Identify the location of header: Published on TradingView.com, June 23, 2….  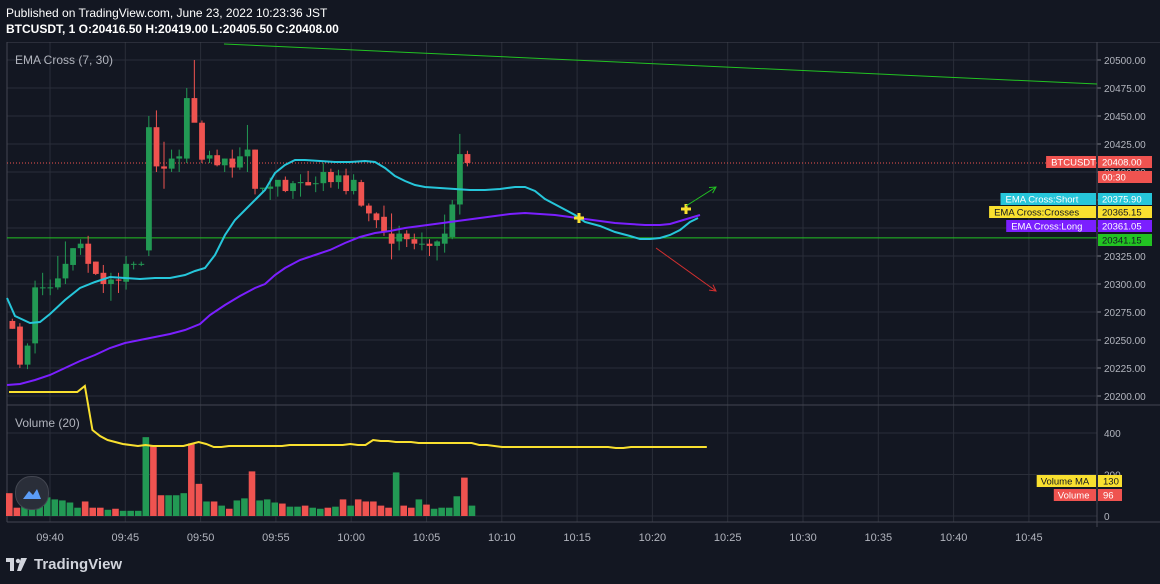
(580, 21).